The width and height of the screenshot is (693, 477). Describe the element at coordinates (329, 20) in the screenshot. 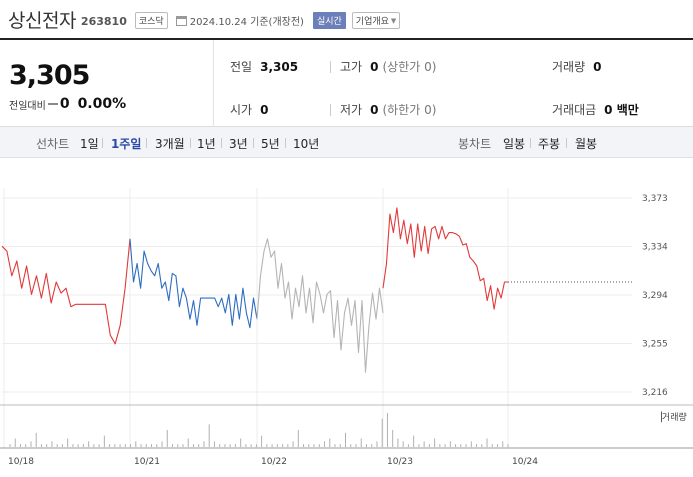

I see `realtime-button: 실시간` at that location.